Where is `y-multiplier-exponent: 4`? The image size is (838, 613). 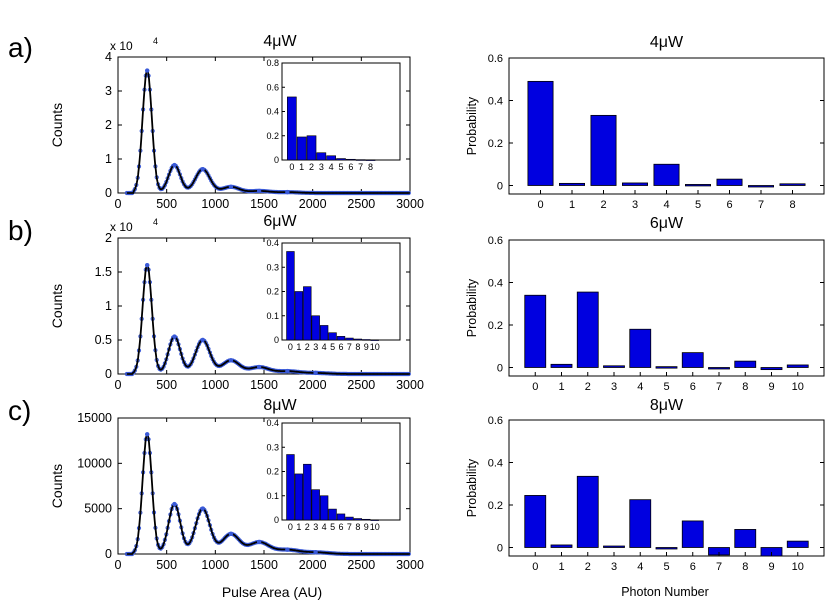 y-multiplier-exponent: 4 is located at coordinates (155, 41).